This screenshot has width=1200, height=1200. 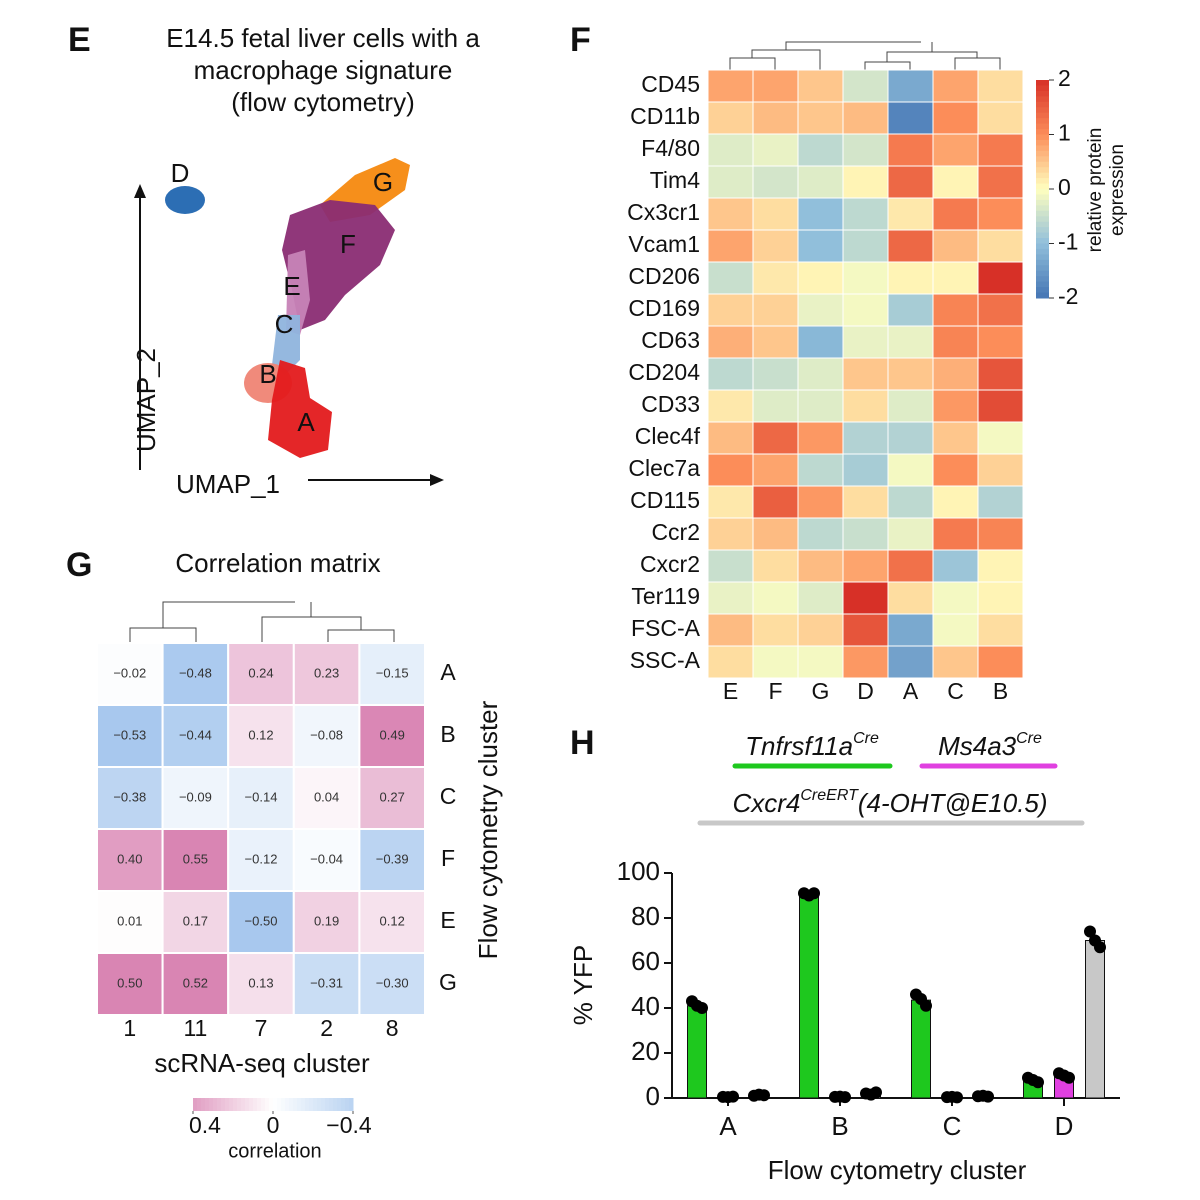 What do you see at coordinates (664, 244) in the screenshot?
I see `row-label: Vcam1` at bounding box center [664, 244].